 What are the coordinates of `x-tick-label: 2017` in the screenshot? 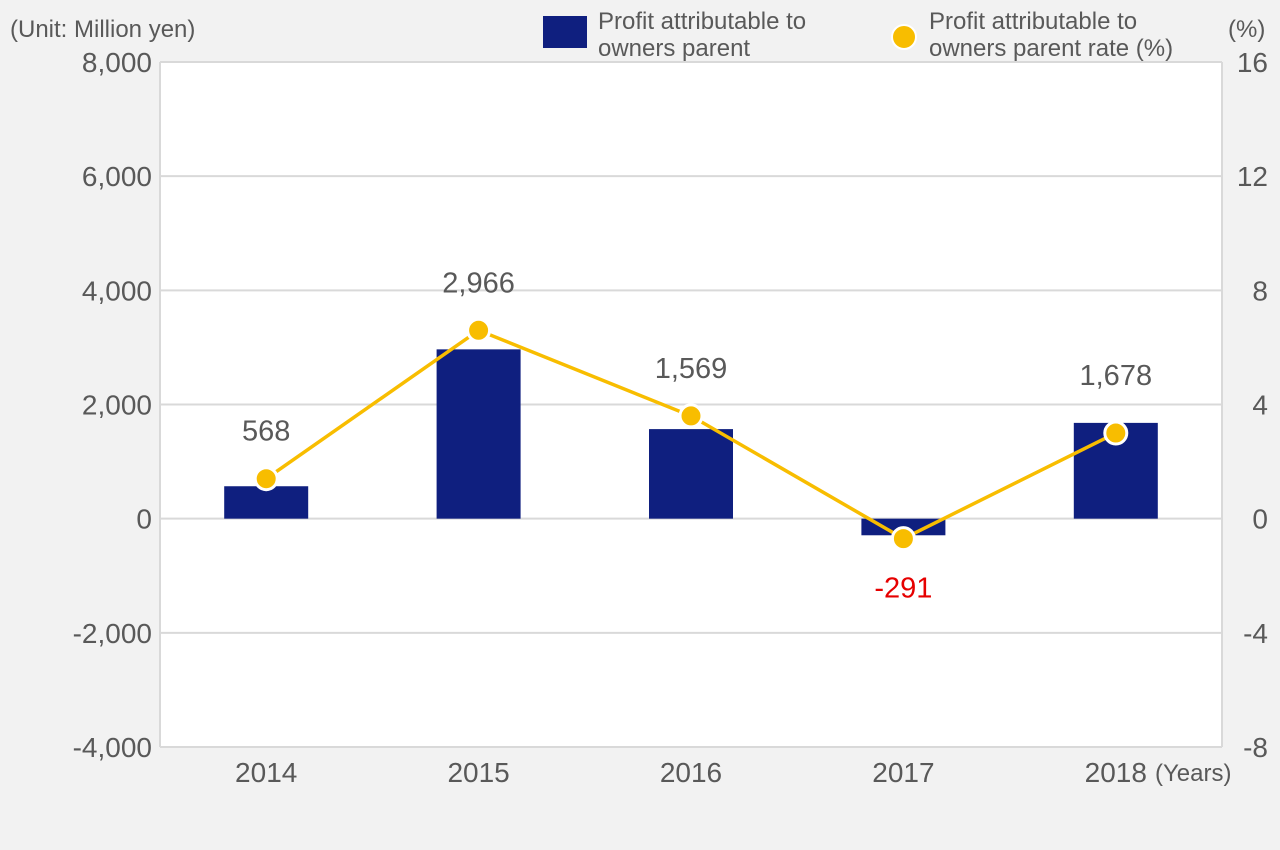 It's located at (903, 772).